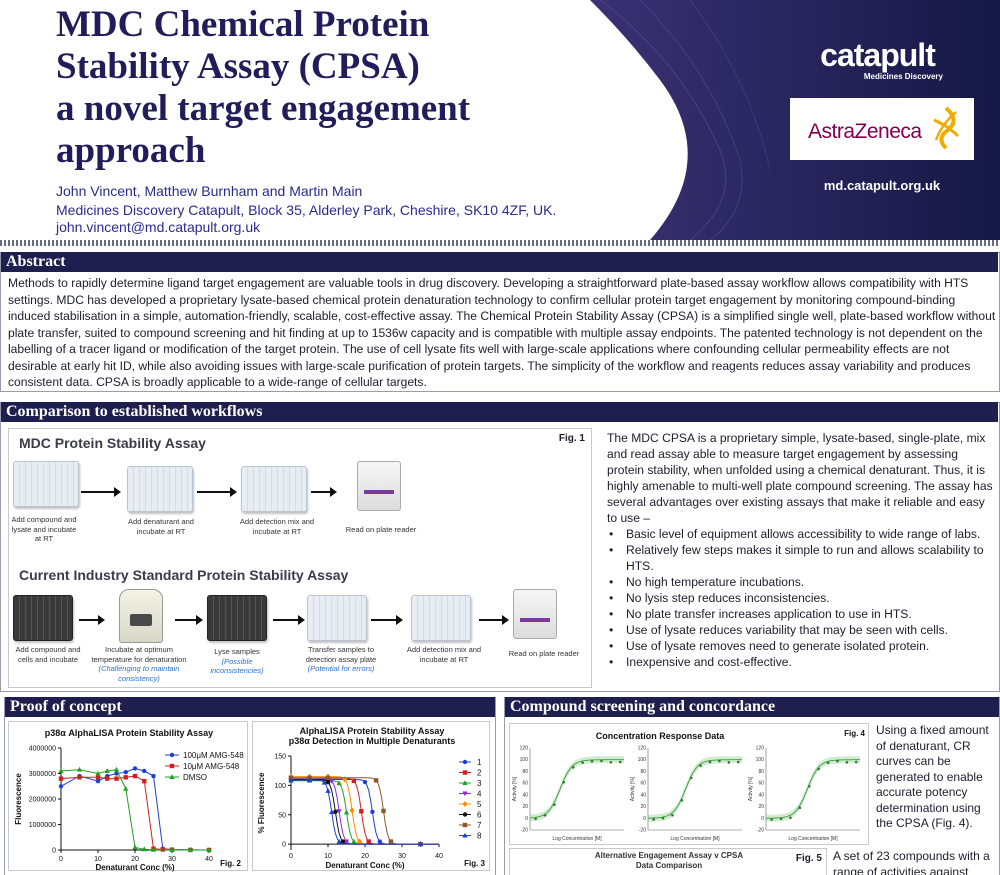  I want to click on title-line: MDC Chemical Protein, so click(243, 24).